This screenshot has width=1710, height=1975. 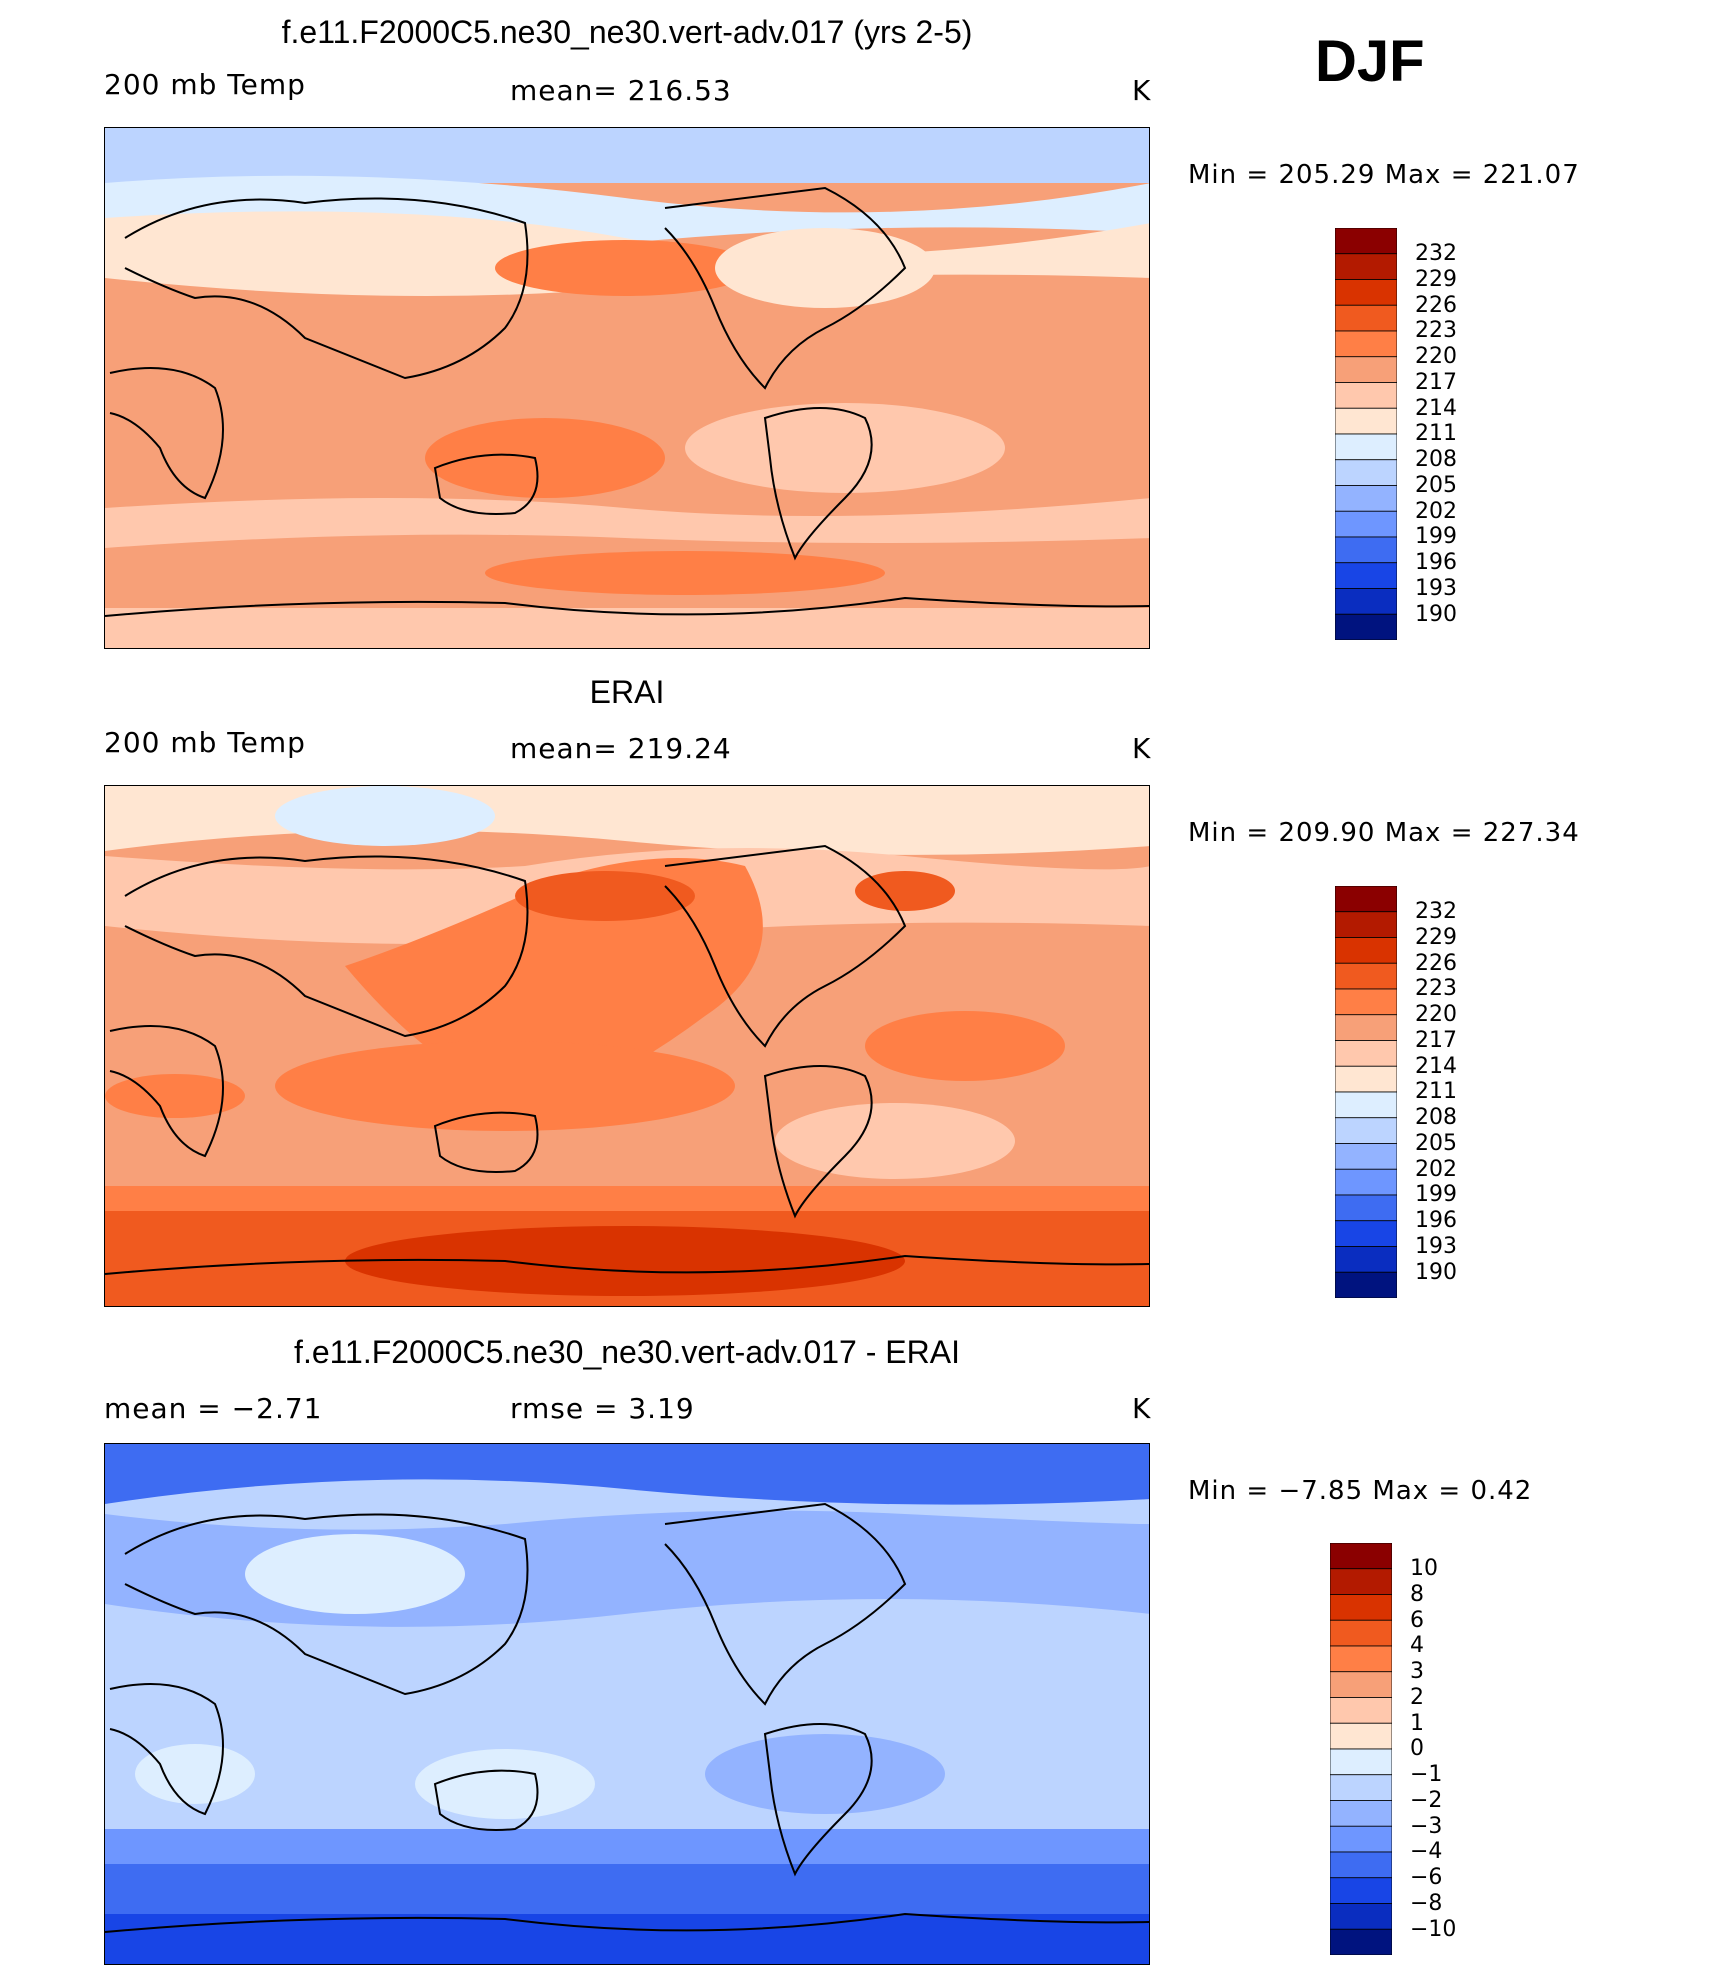 What do you see at coordinates (621, 90) in the screenshot?
I see `panel-1-mean-label: mean= 216.53` at bounding box center [621, 90].